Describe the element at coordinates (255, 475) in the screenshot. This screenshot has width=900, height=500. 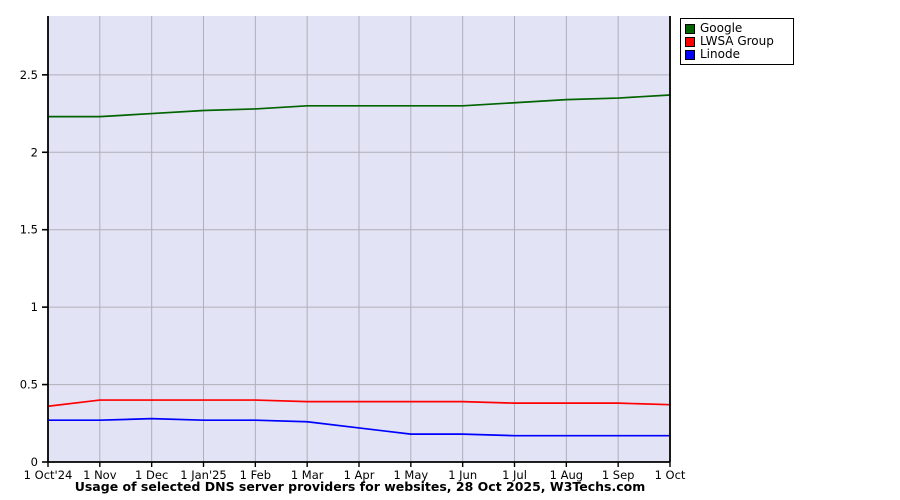
I see `x-tick-label: 1 Feb` at that location.